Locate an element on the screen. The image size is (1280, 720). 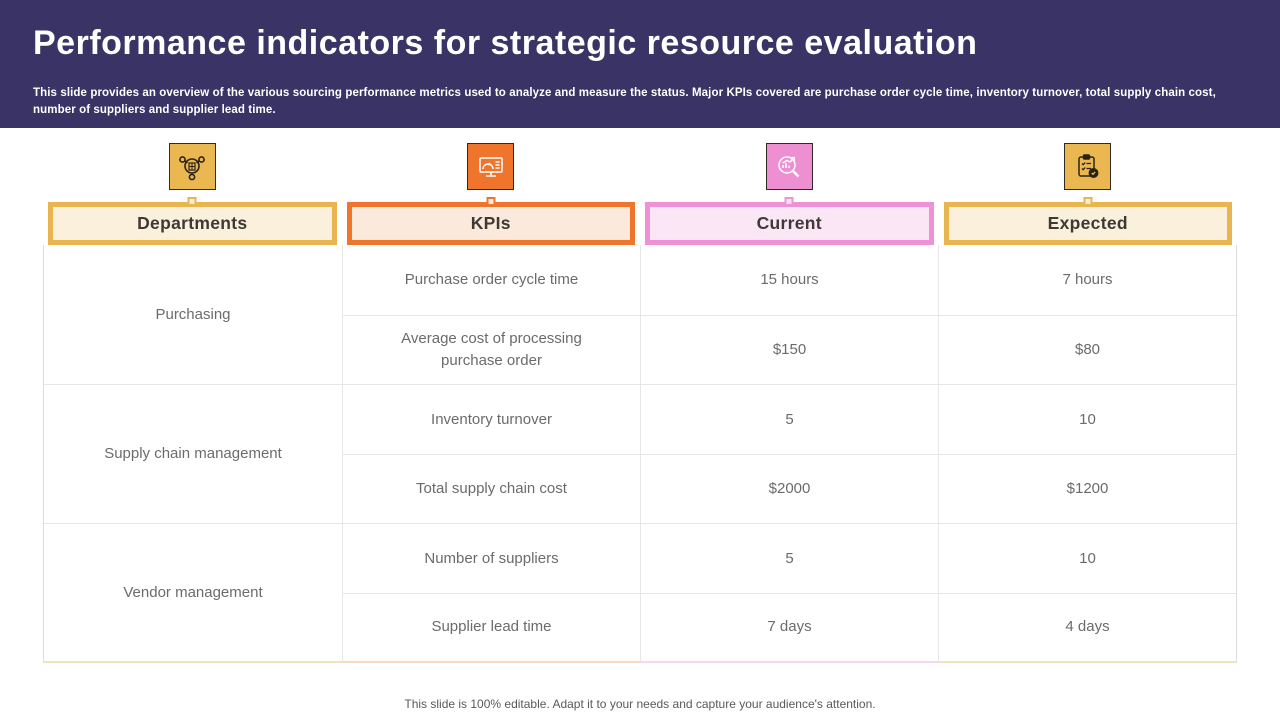
kpi-cell: Total supply chain cost is located at coordinates (491, 488).